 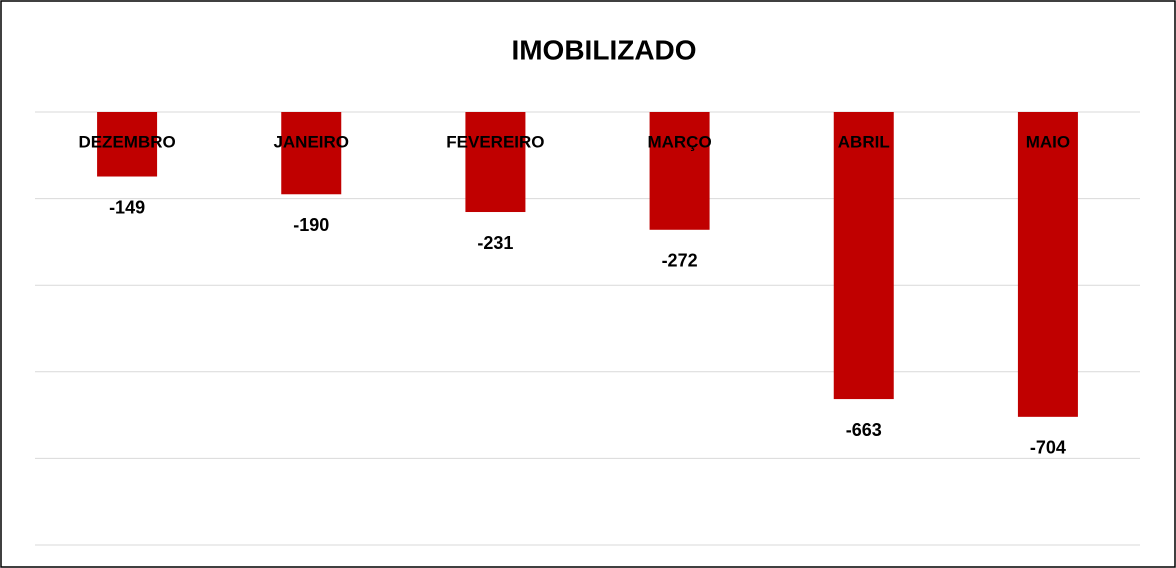 I want to click on data-label: -272, so click(x=680, y=261).